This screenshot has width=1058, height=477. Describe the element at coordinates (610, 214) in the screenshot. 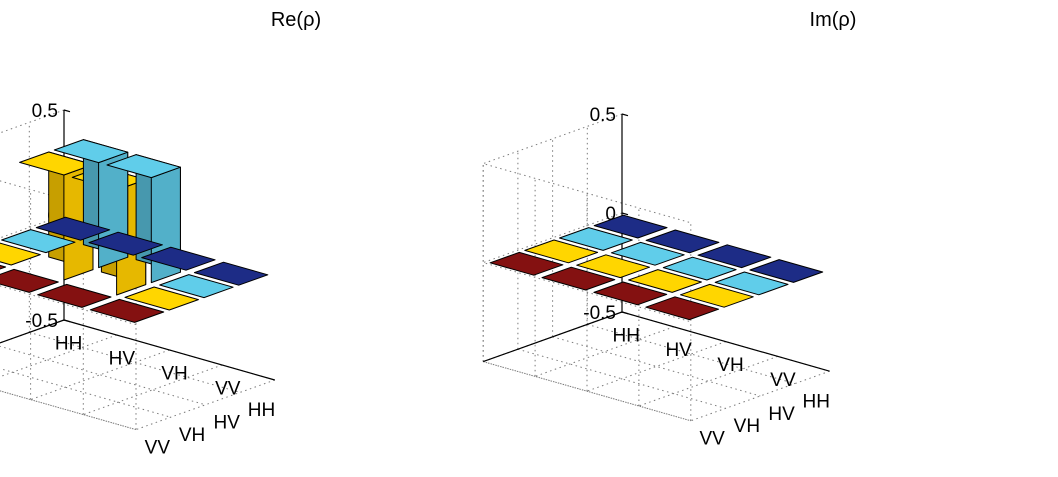

I see `z-tick-label: 0` at that location.